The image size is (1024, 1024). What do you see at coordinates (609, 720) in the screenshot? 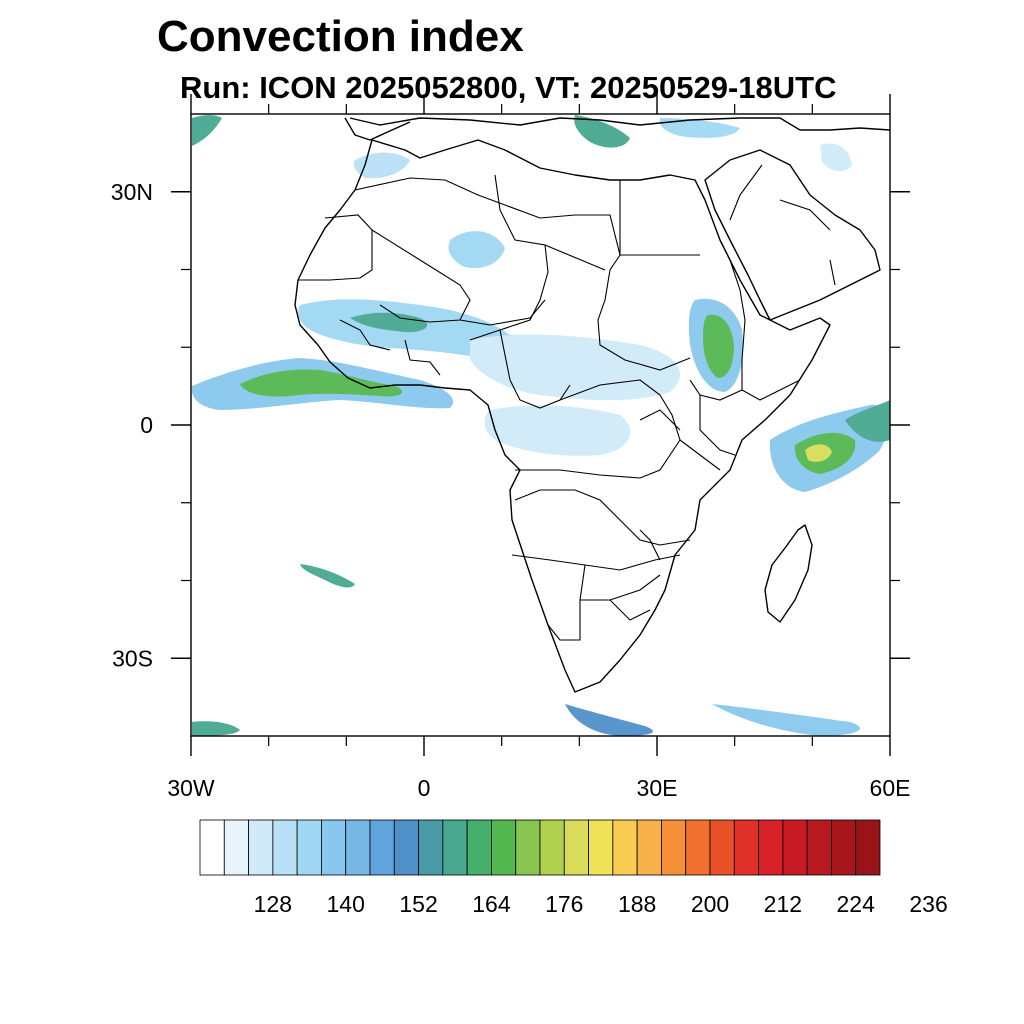
I see `shading-south-tip` at bounding box center [609, 720].